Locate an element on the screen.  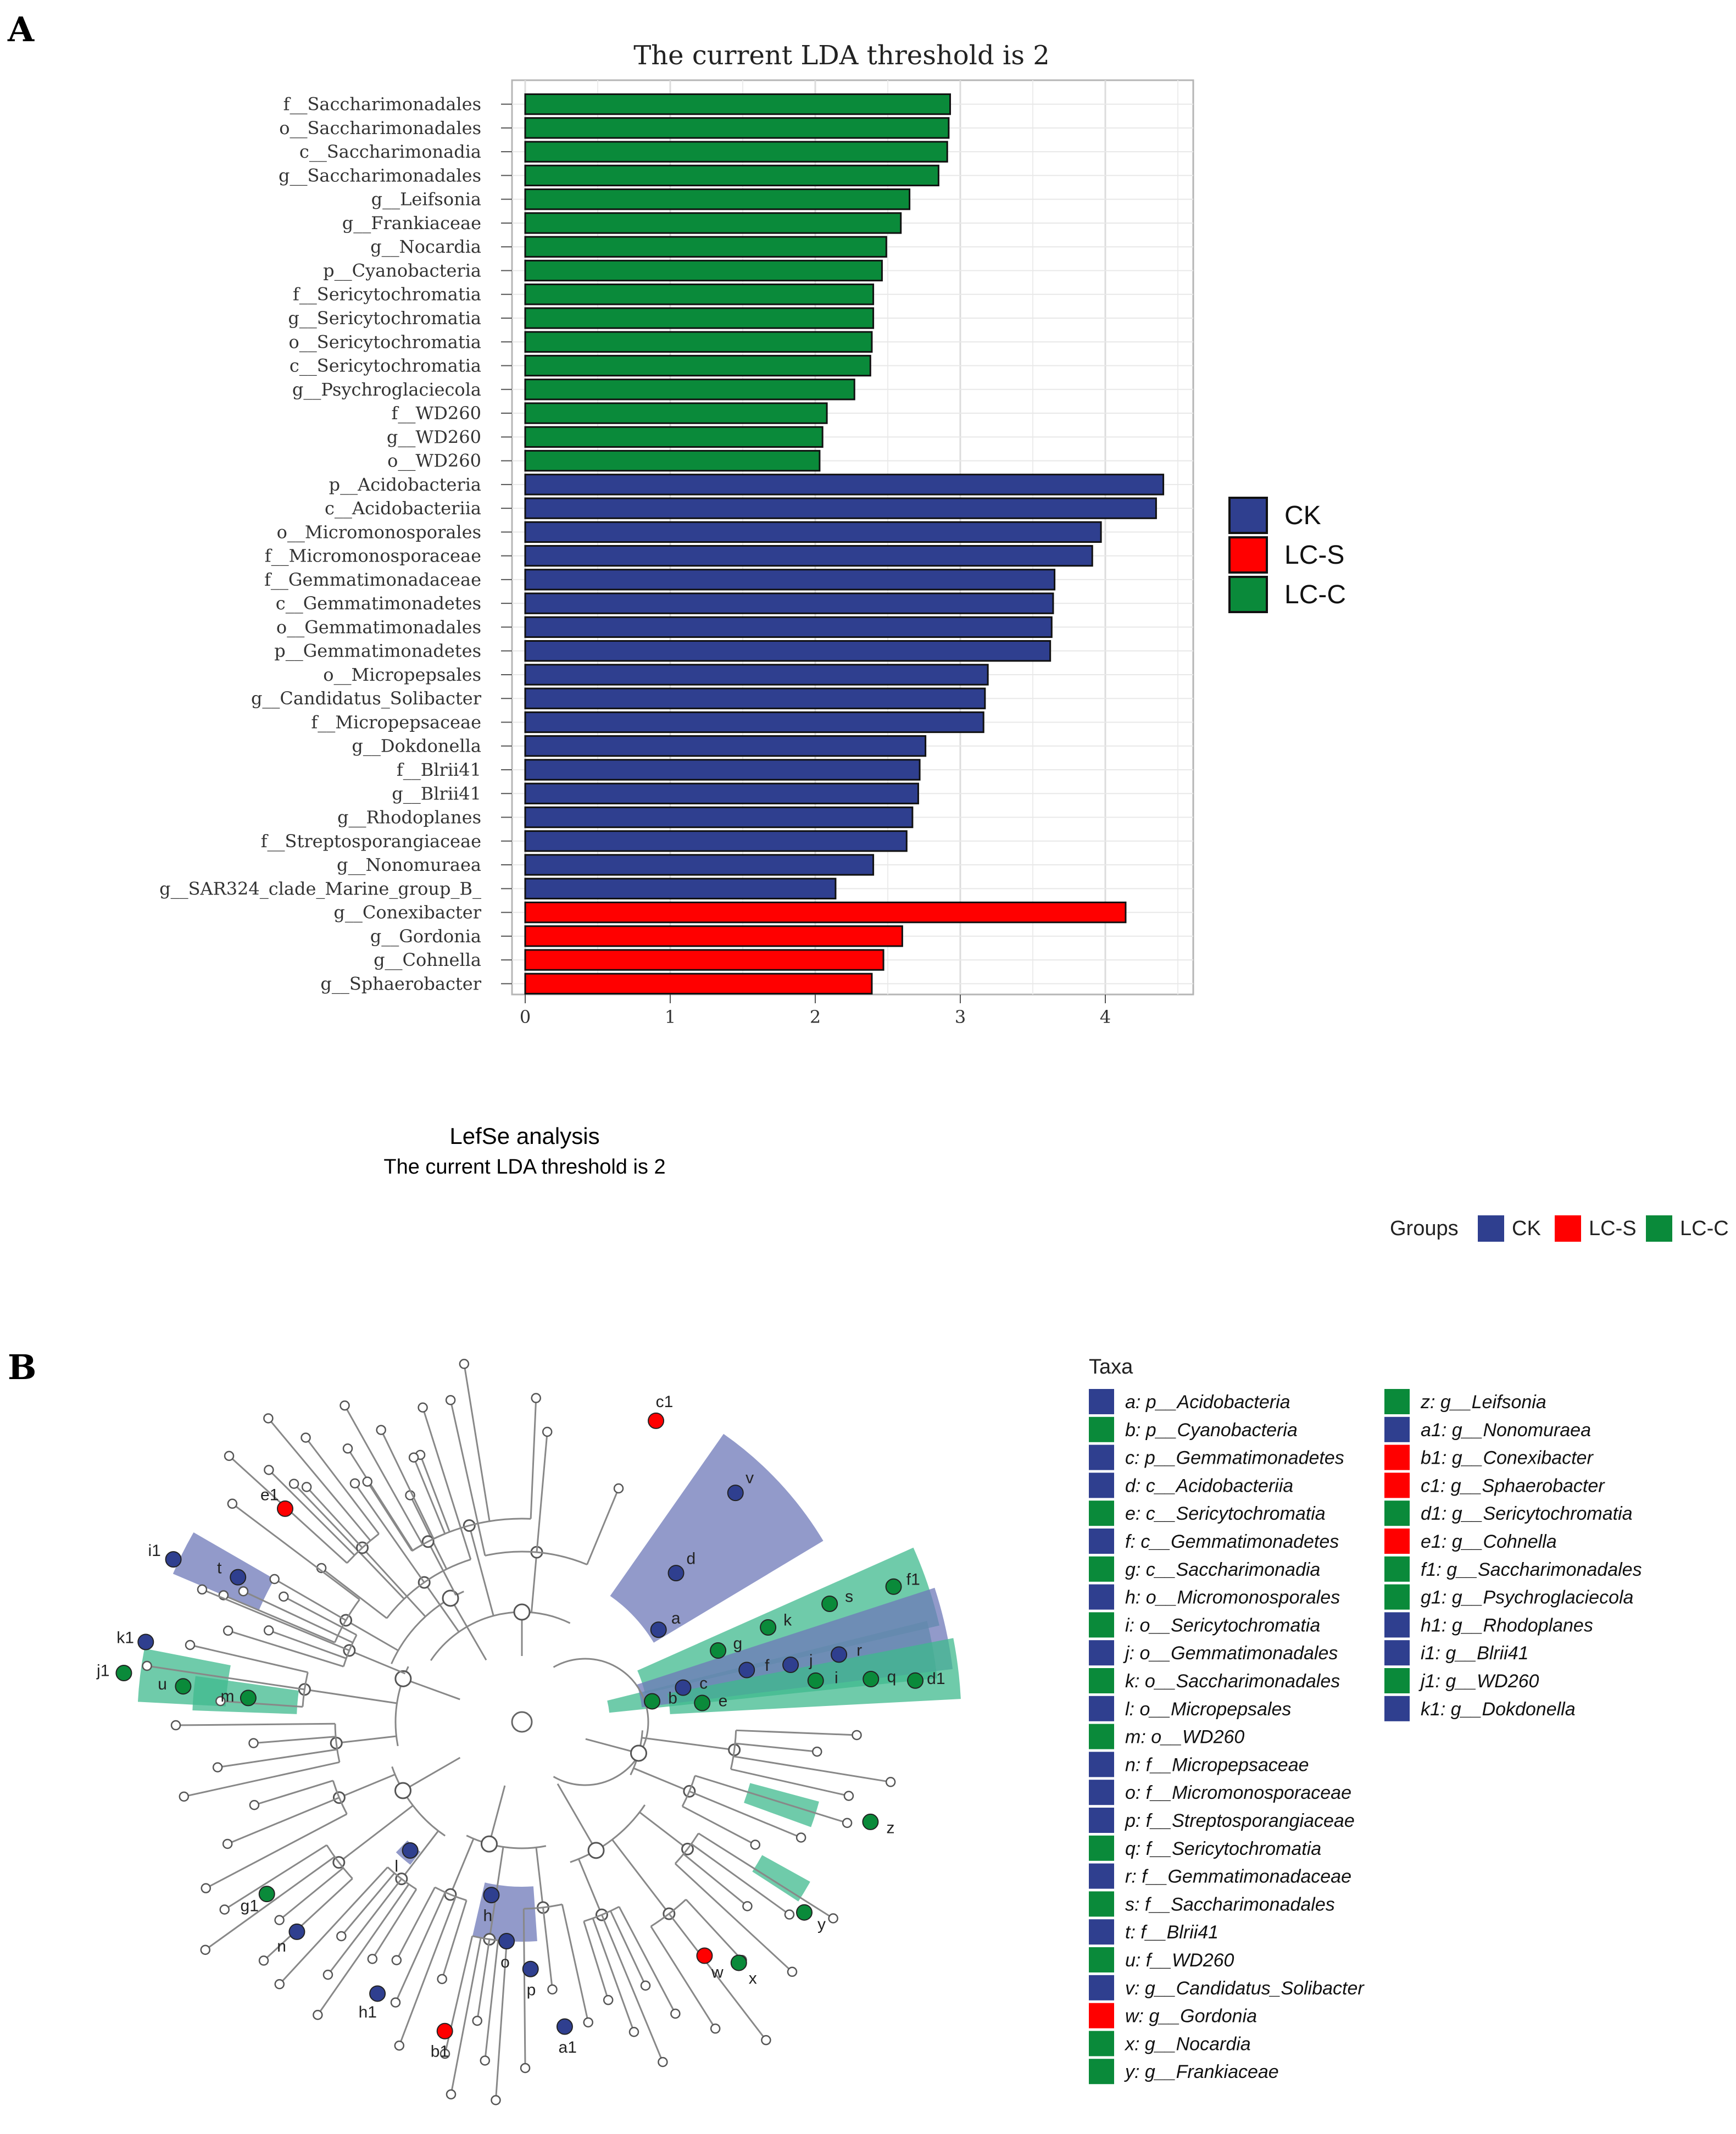
clade-letter: b is located at coordinates (673, 1699).